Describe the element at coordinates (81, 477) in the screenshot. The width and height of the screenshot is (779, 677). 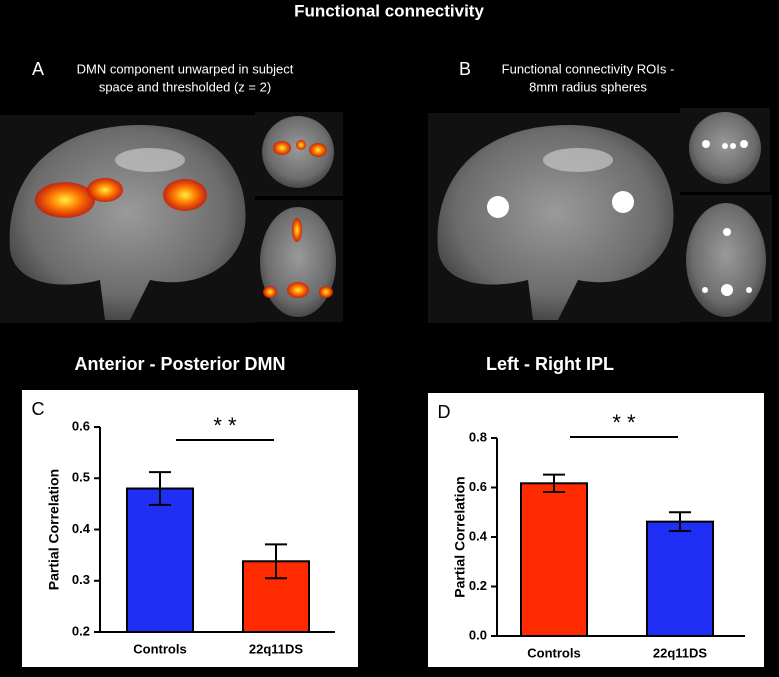
I see `y-tick-label: 0.5` at that location.